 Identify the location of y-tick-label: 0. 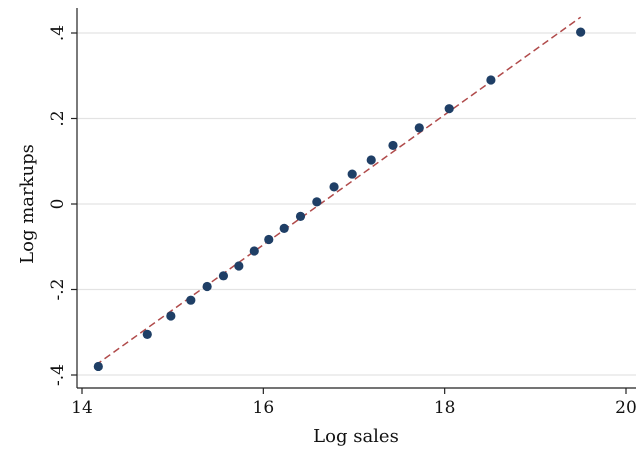
(58, 204).